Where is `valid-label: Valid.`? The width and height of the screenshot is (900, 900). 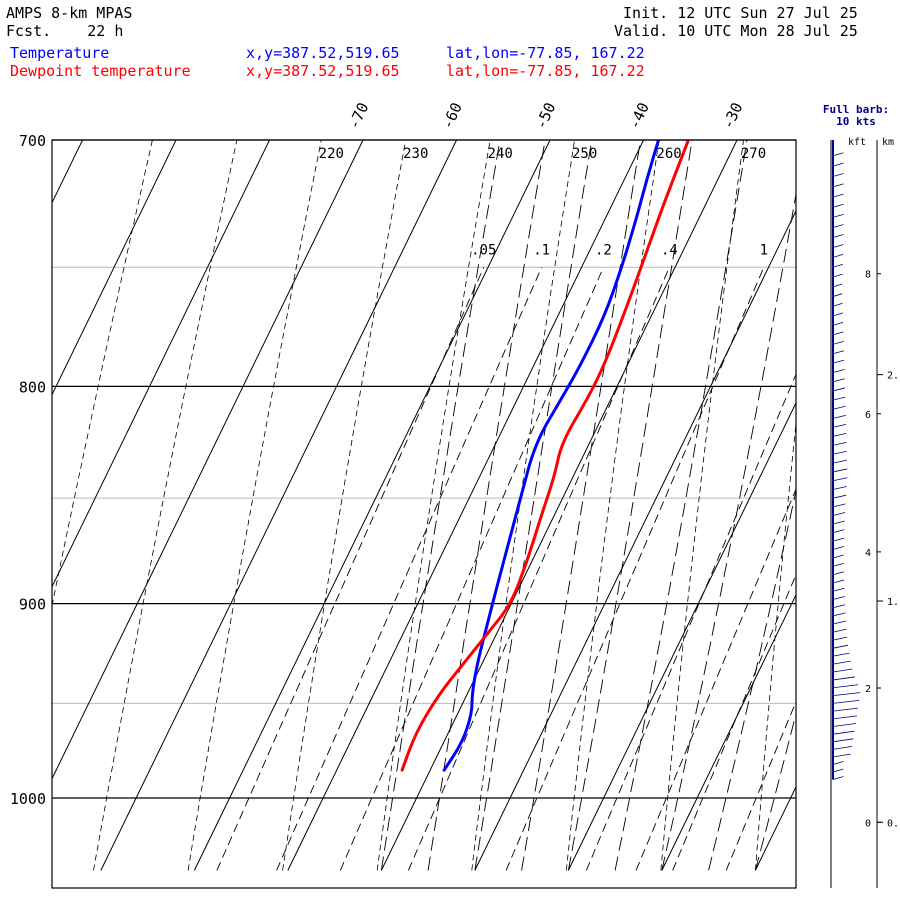
valid-label: Valid. is located at coordinates (641, 31).